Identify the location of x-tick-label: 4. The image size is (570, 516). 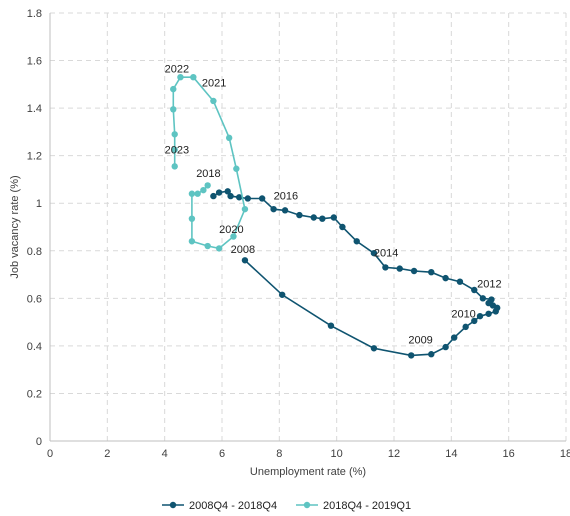
(165, 454).